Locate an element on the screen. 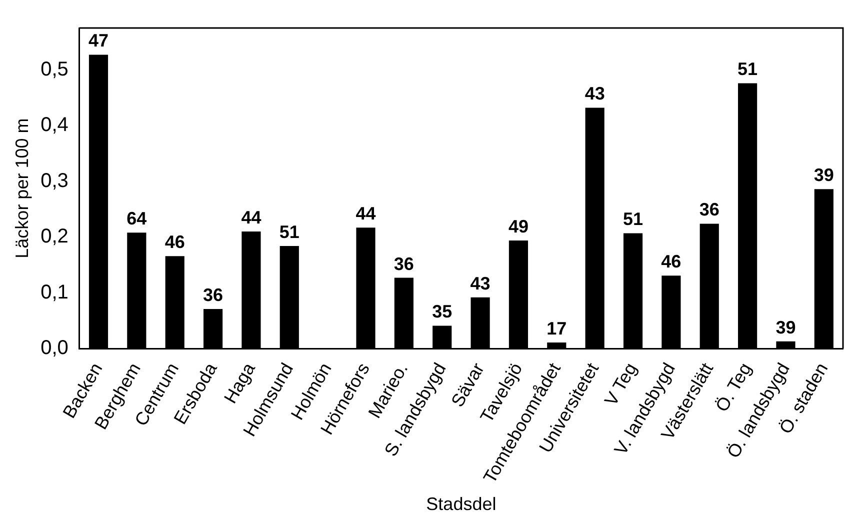  y-tick-label: 0,3 is located at coordinates (54, 181).